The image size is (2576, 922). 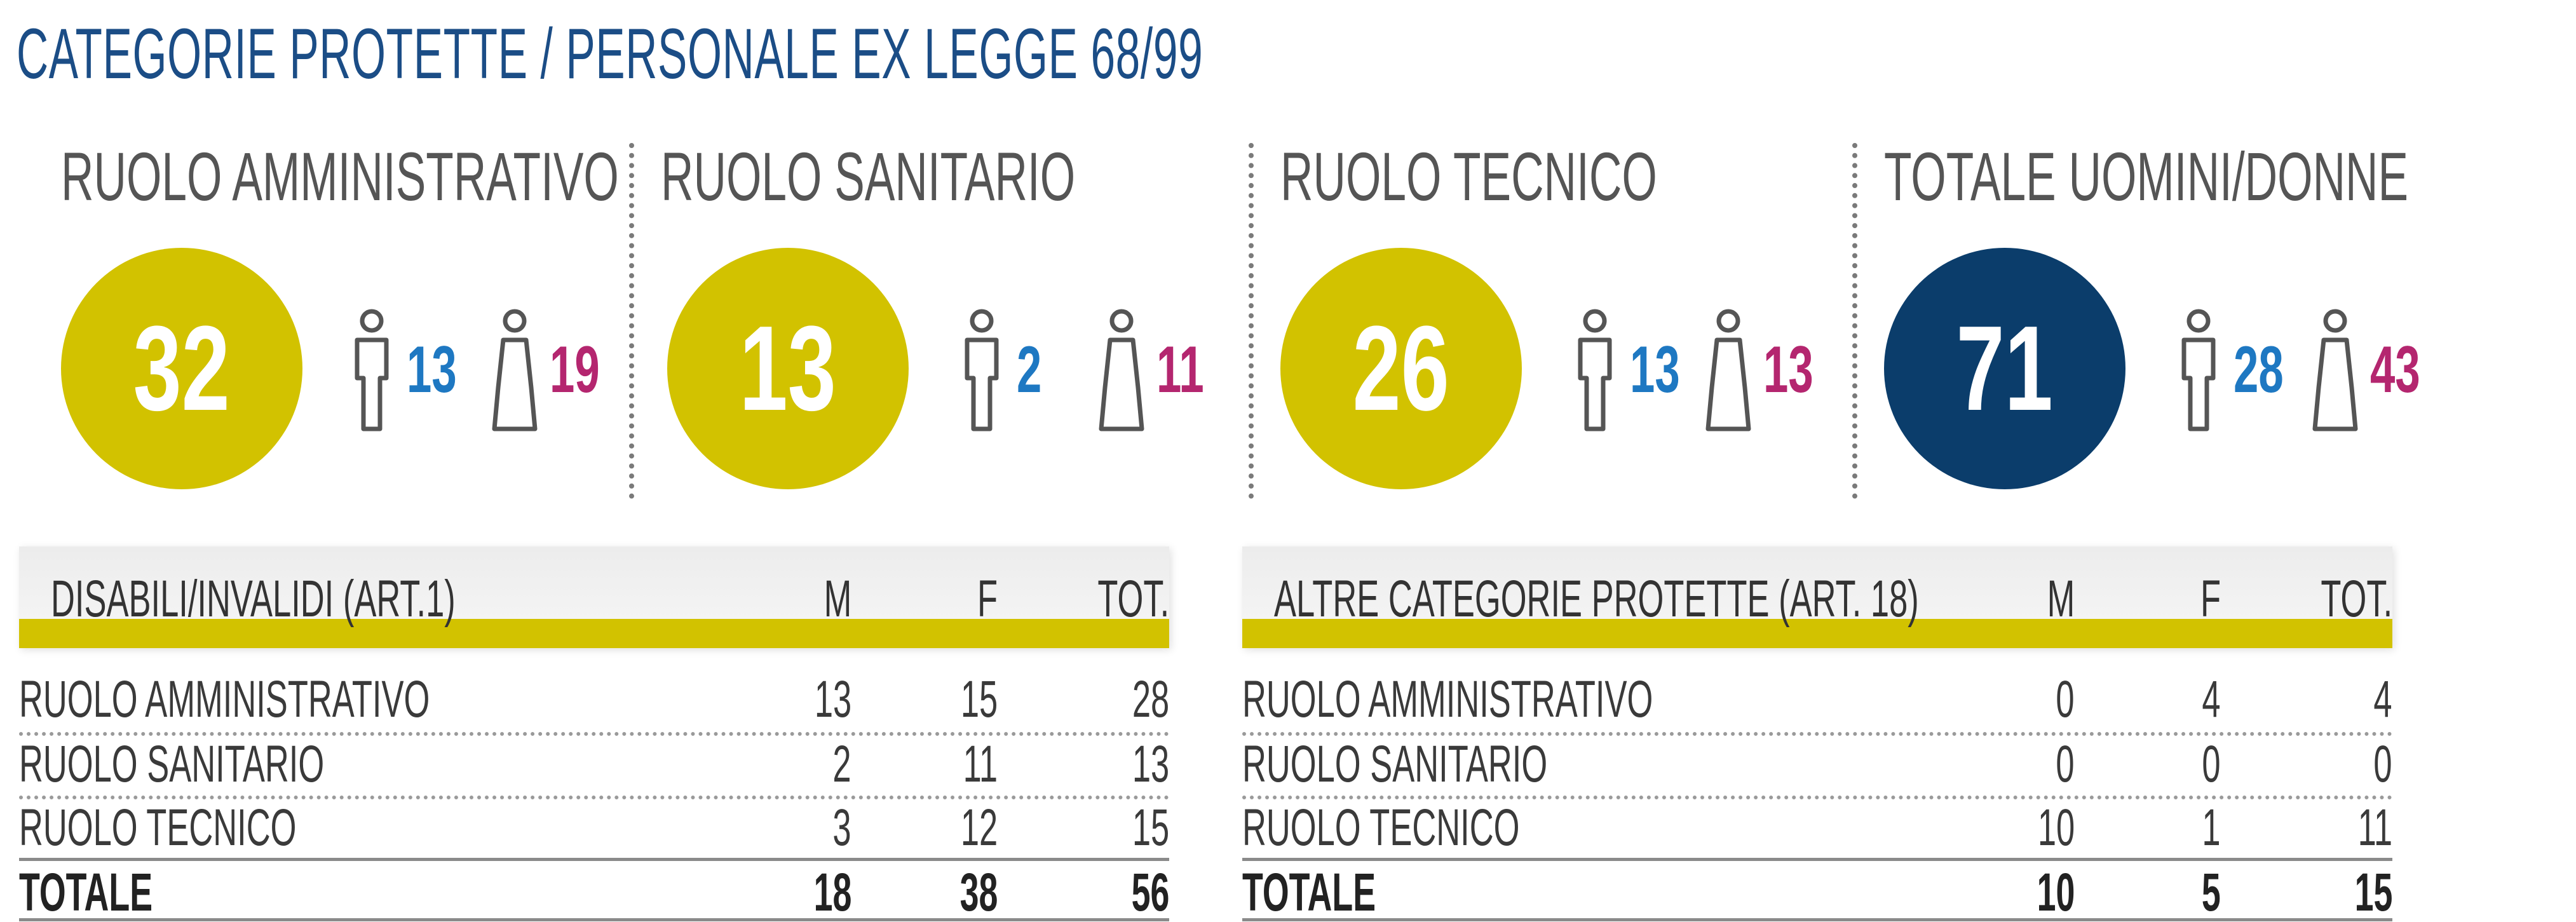 What do you see at coordinates (2374, 828) in the screenshot?
I see `row-tot: 11` at bounding box center [2374, 828].